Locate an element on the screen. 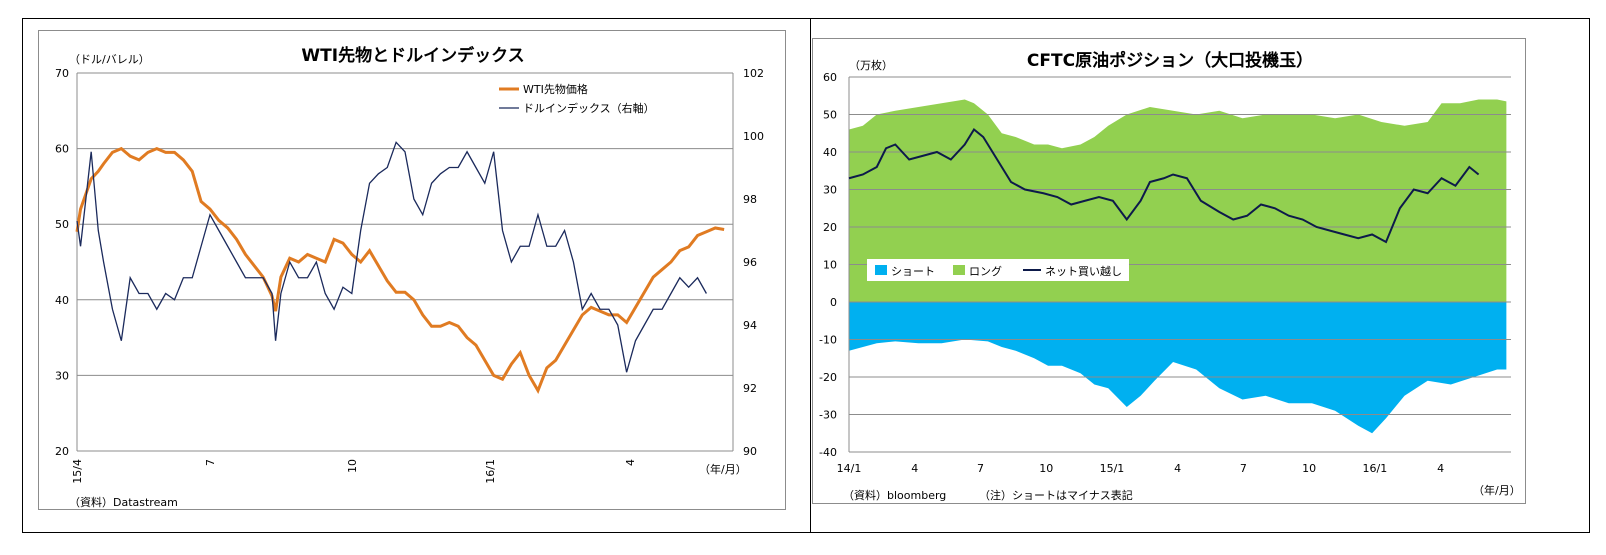 The height and width of the screenshot is (555, 1606). source-note: （資料）Datastream is located at coordinates (123, 502).